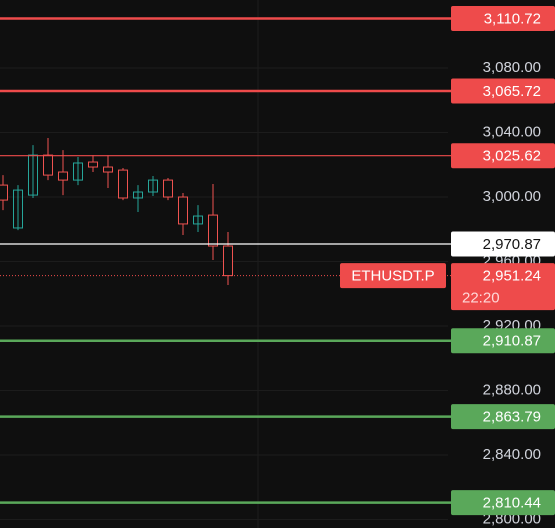 The height and width of the screenshot is (528, 555). What do you see at coordinates (512, 244) in the screenshot?
I see `price-label: 2,970.87` at bounding box center [512, 244].